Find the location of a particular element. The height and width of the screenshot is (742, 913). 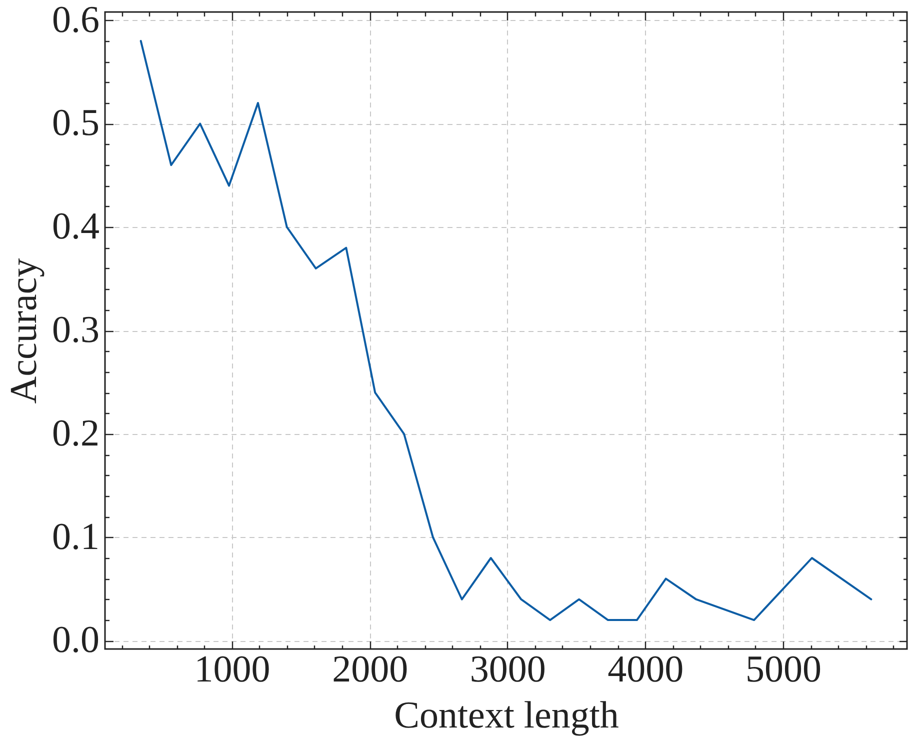

y-tick-label: 0.5 is located at coordinates (76, 123).